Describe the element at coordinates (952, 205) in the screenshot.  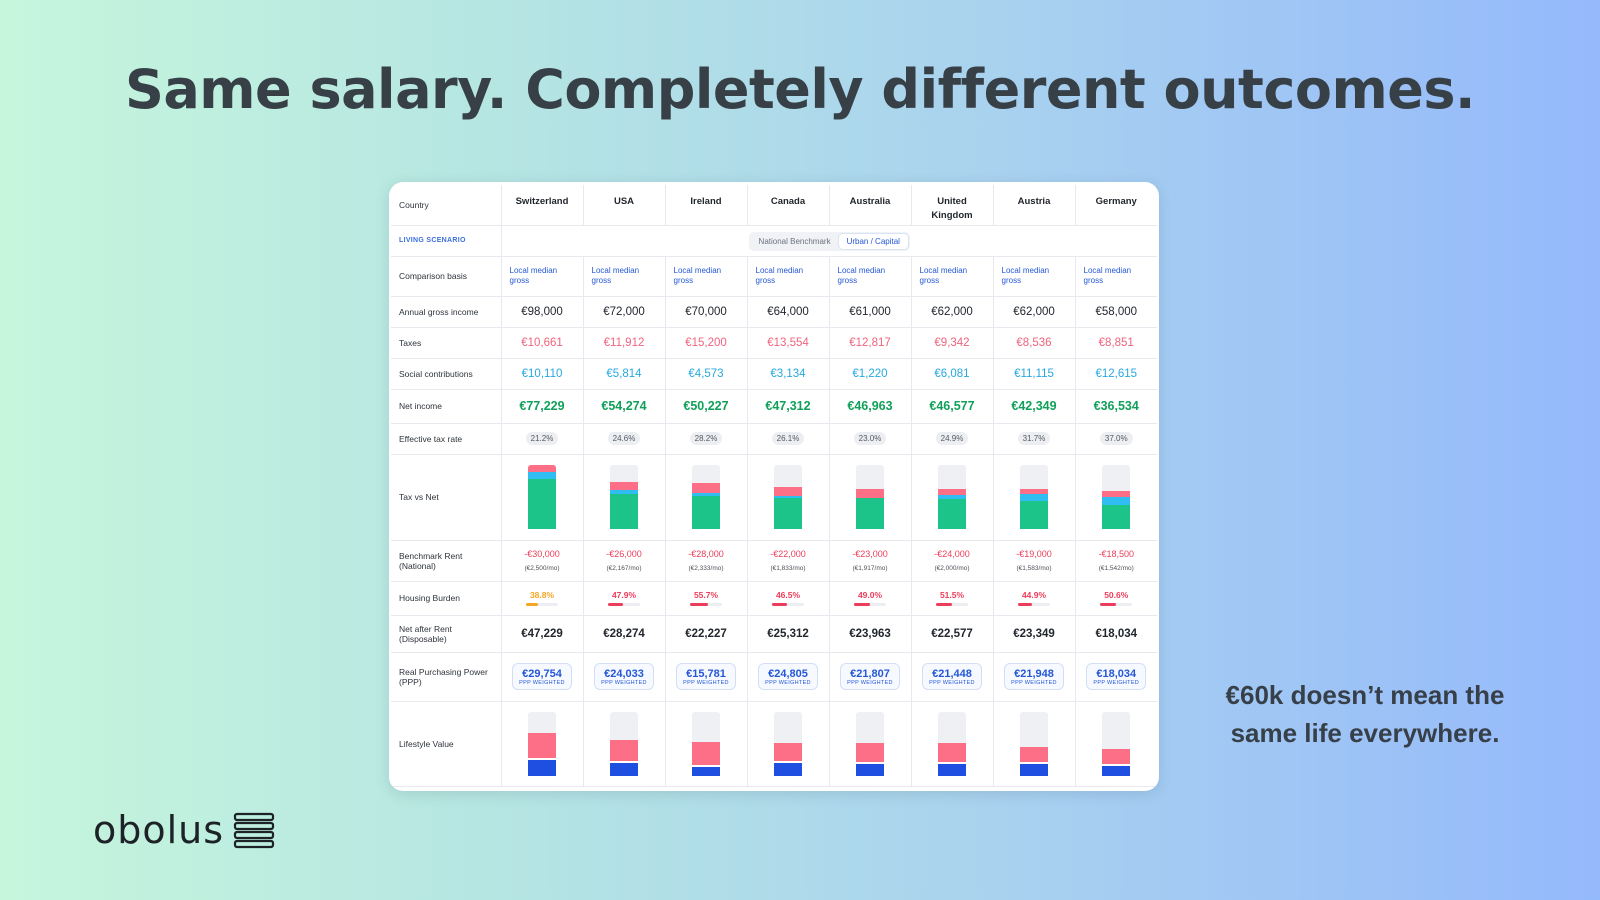
I see `country-5: United Kingdom` at that location.